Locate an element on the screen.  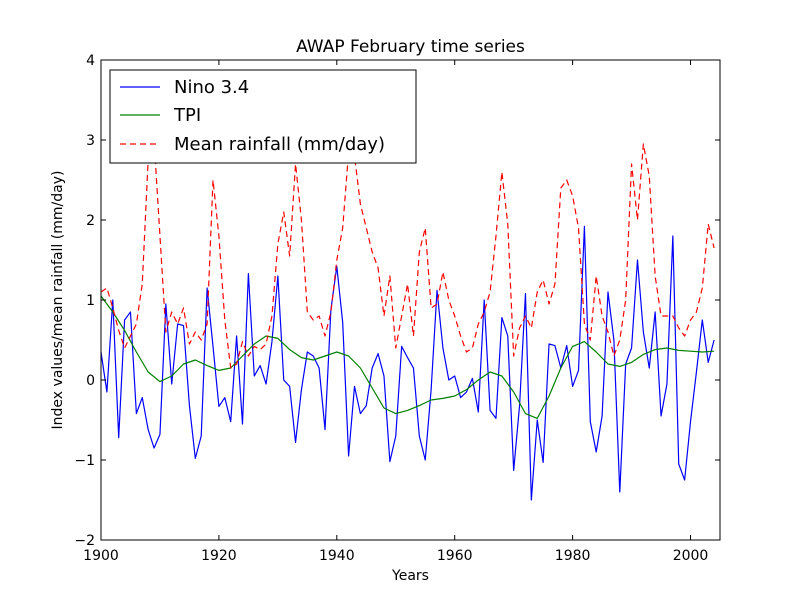
legend-box is located at coordinates (263, 116).